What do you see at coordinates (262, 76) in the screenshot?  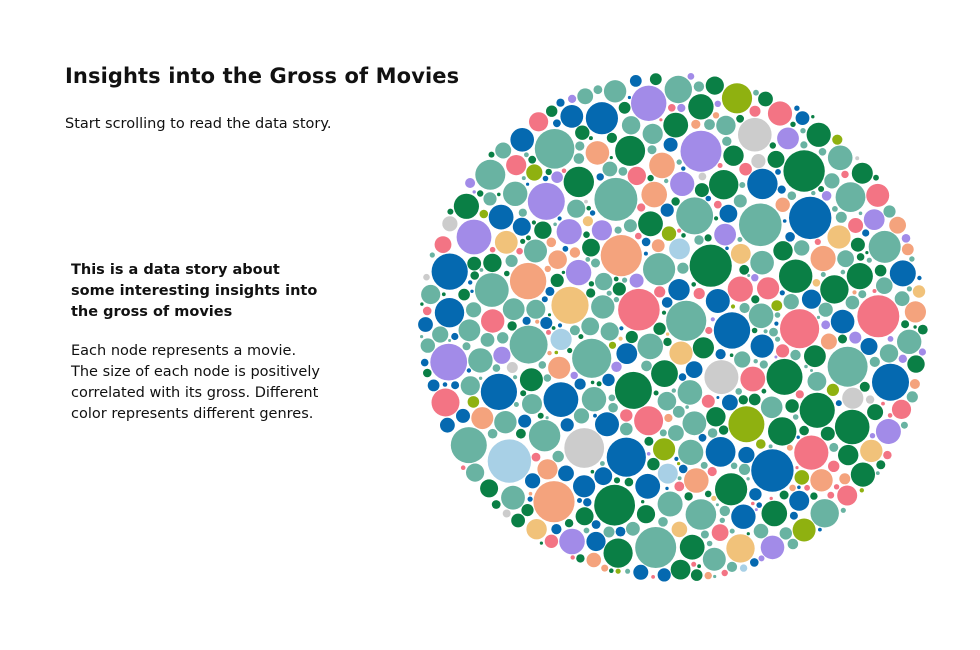 I see `page-title: Insights into the Gross of Movies` at bounding box center [262, 76].